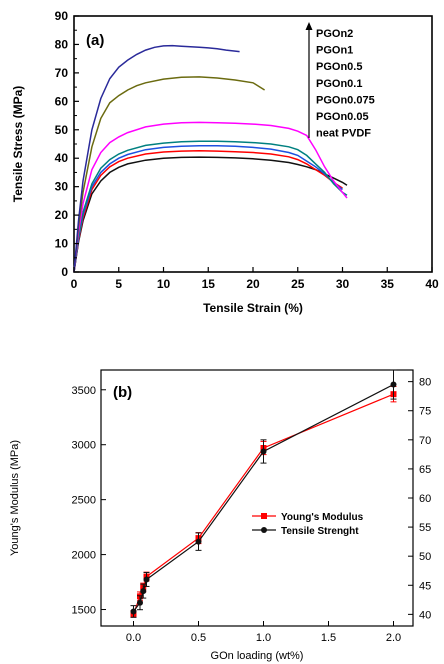  Describe the element at coordinates (343, 284) in the screenshot. I see `panel-a-x-tick-label: 30` at that location.